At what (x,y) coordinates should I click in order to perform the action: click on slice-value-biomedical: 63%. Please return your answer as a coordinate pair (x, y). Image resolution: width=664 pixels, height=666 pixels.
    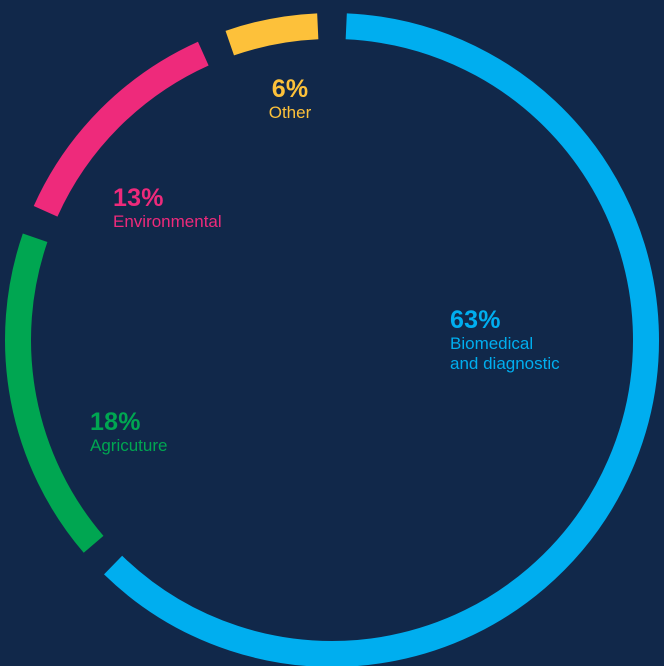
    Looking at the image, I should click on (475, 320).